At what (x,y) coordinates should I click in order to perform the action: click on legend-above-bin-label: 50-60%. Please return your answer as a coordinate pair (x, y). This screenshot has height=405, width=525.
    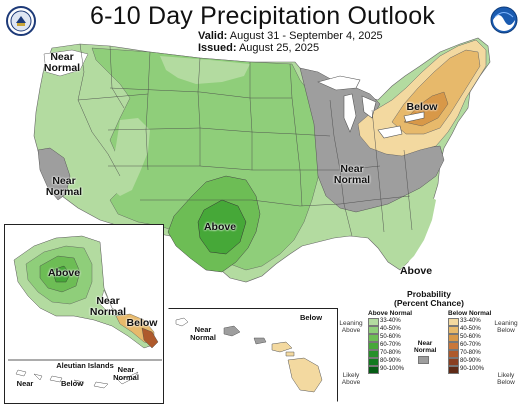
    Looking at the image, I should click on (390, 337).